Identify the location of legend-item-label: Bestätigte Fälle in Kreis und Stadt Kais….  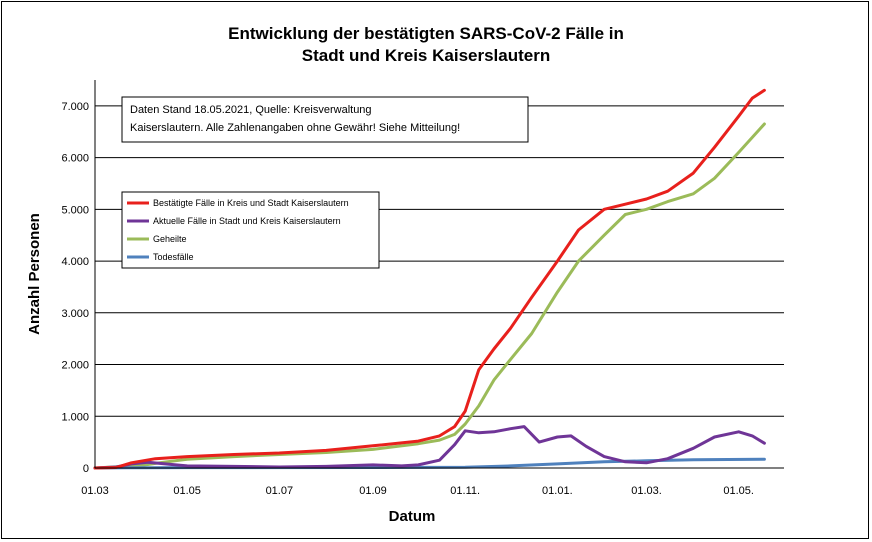
(251, 203).